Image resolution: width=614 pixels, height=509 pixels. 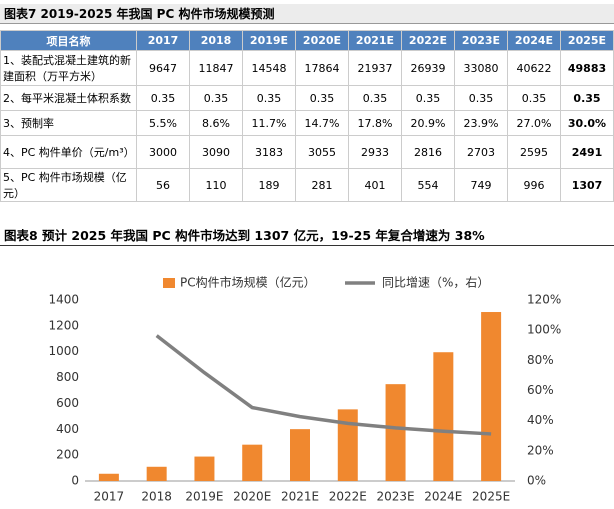 I want to click on table-cell: 749, so click(x=481, y=185).